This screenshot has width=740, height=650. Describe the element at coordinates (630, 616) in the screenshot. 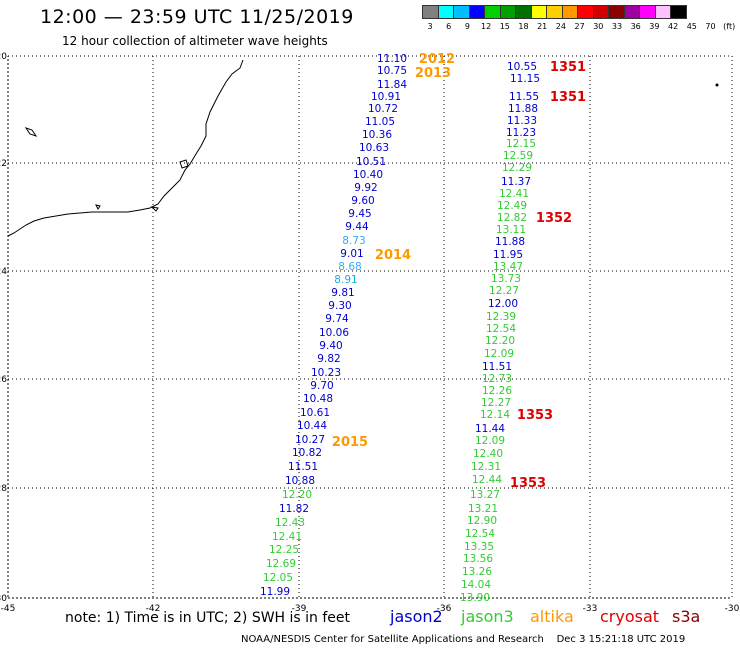

I see `legend-cryosat: cryosat` at that location.